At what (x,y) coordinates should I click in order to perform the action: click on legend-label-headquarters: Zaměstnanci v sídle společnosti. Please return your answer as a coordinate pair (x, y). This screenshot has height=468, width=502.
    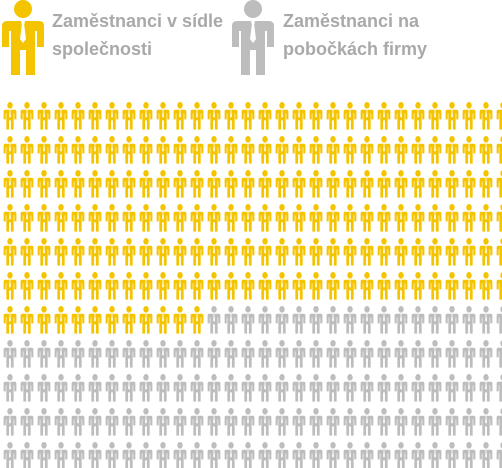
    Looking at the image, I should click on (138, 35).